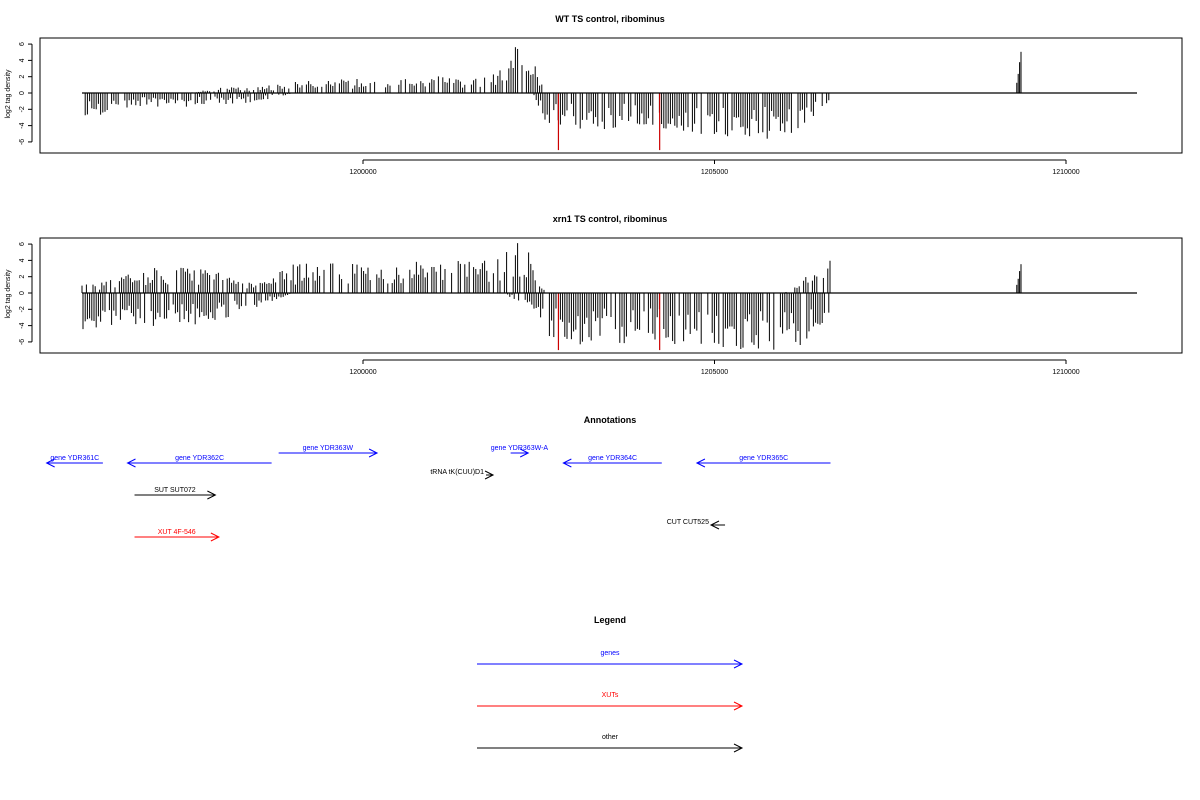 The height and width of the screenshot is (800, 1200). I want to click on annotation-other: tRNA tK(CUU)D1, so click(462, 474).